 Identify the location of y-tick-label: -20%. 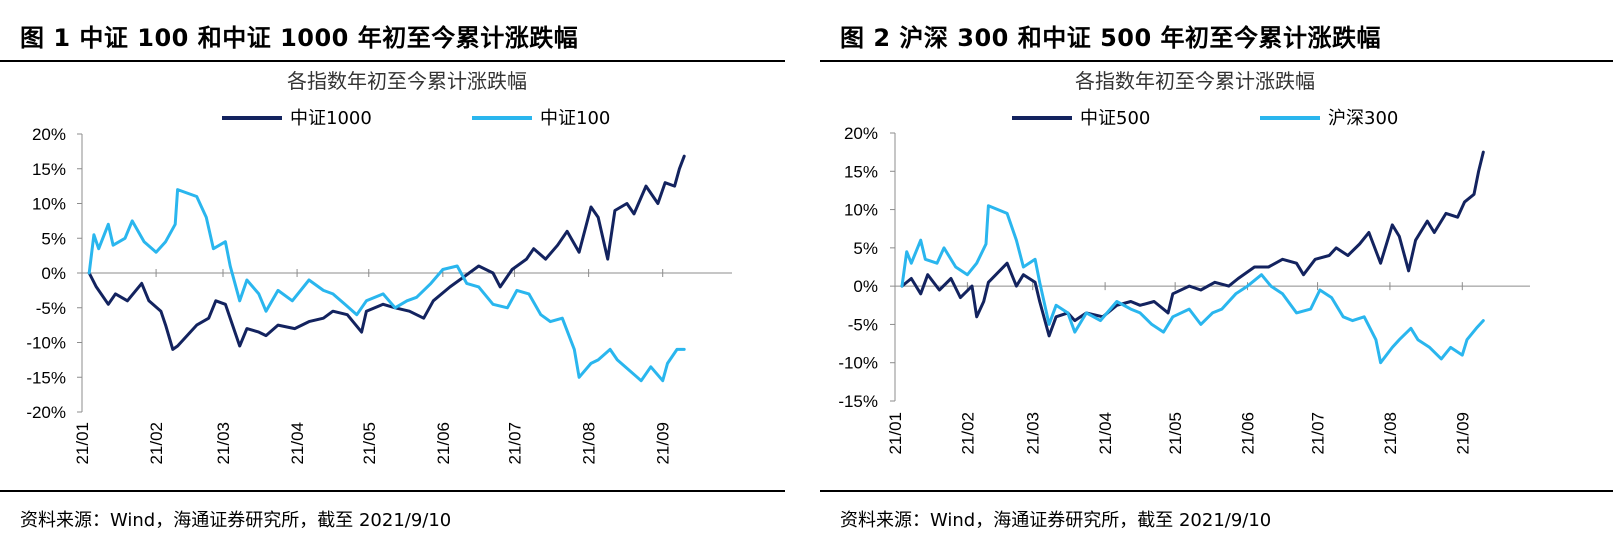
(46, 412).